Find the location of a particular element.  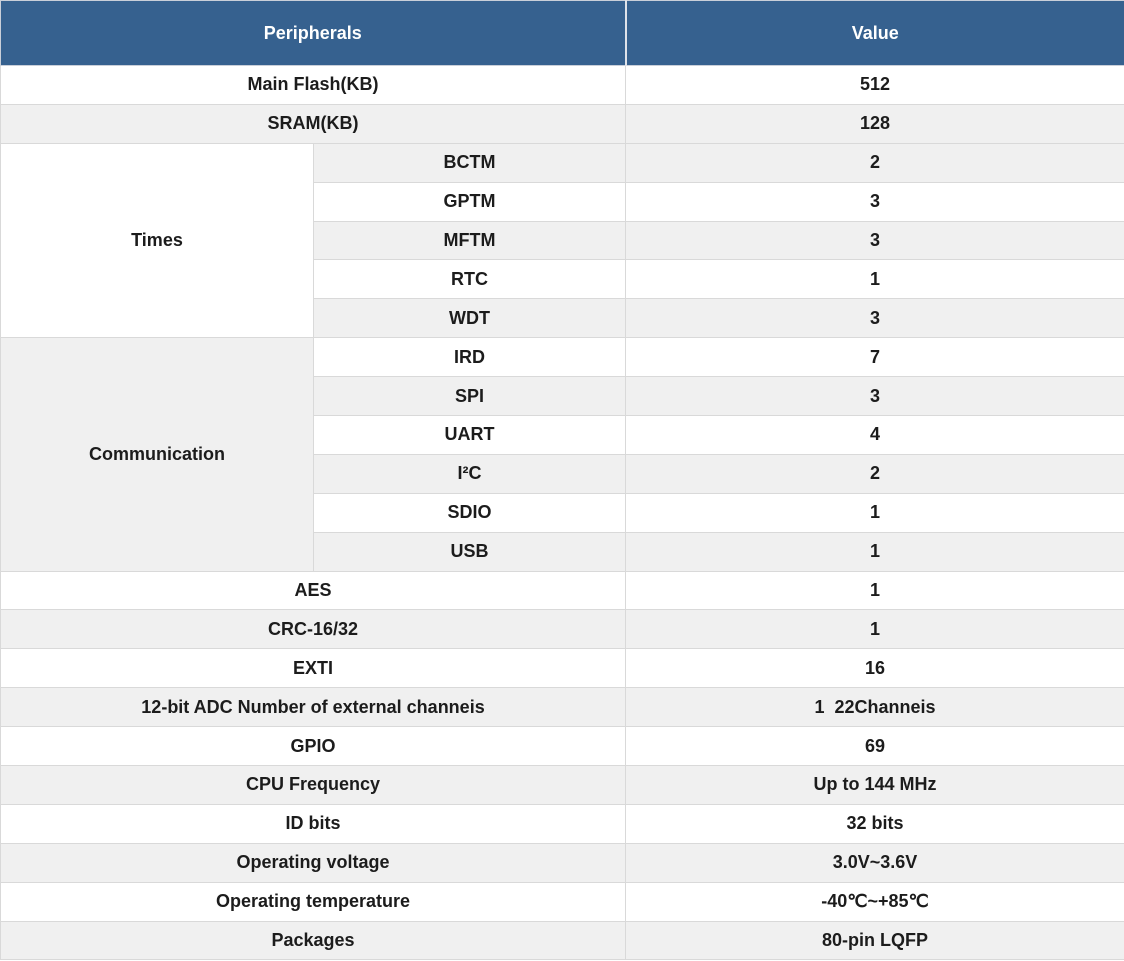

header-row: Peripherals Value is located at coordinates (562, 33).